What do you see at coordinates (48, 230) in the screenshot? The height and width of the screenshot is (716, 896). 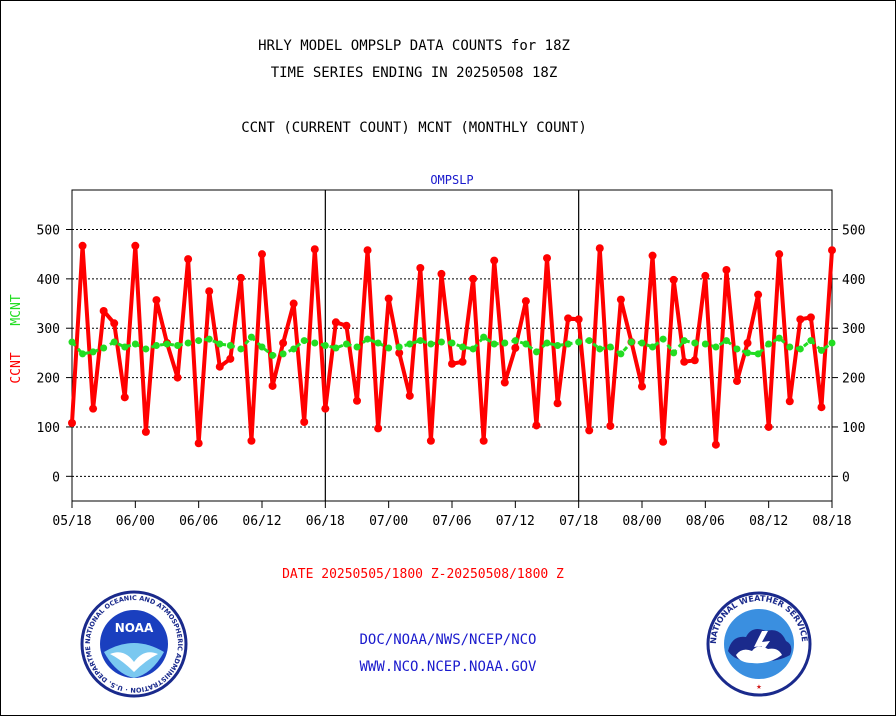 I see `y-tick-label-left: 500` at bounding box center [48, 230].